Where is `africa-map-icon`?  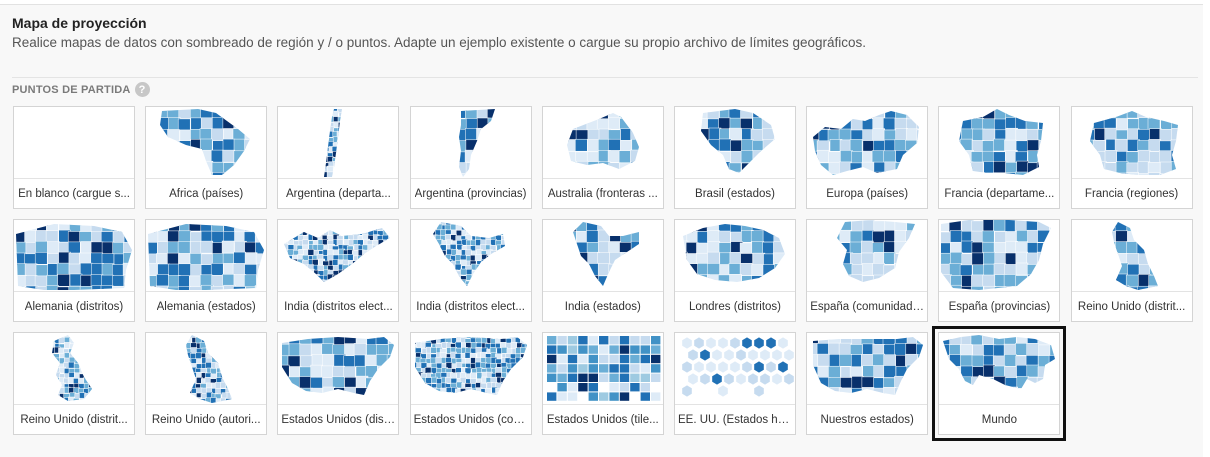 africa-map-icon is located at coordinates (206, 142).